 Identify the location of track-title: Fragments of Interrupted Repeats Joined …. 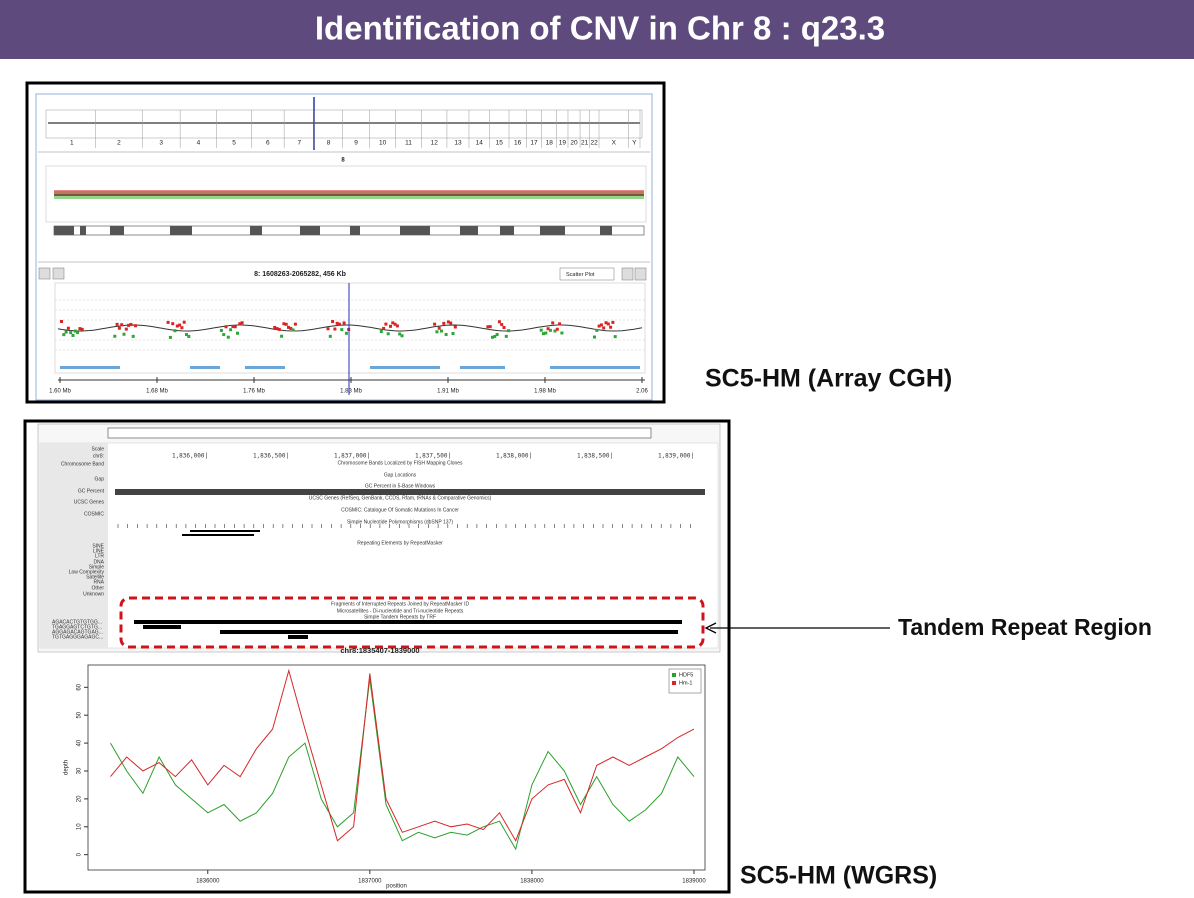
(400, 604).